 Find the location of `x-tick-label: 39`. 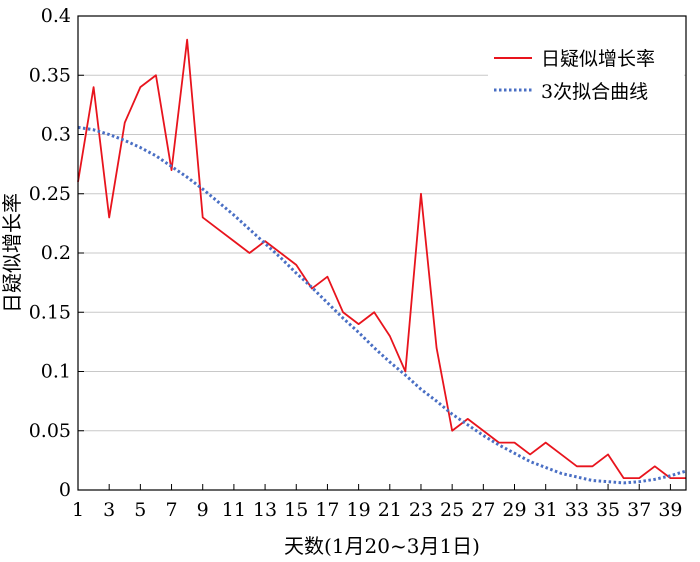

x-tick-label: 39 is located at coordinates (670, 510).